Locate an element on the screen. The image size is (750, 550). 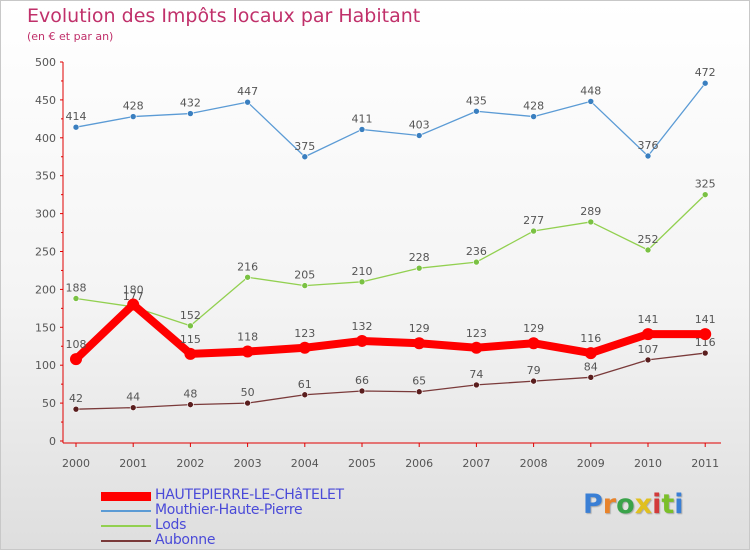
legend-label: HAUTEPIERRE-LE-CHâTELET is located at coordinates (249, 495).